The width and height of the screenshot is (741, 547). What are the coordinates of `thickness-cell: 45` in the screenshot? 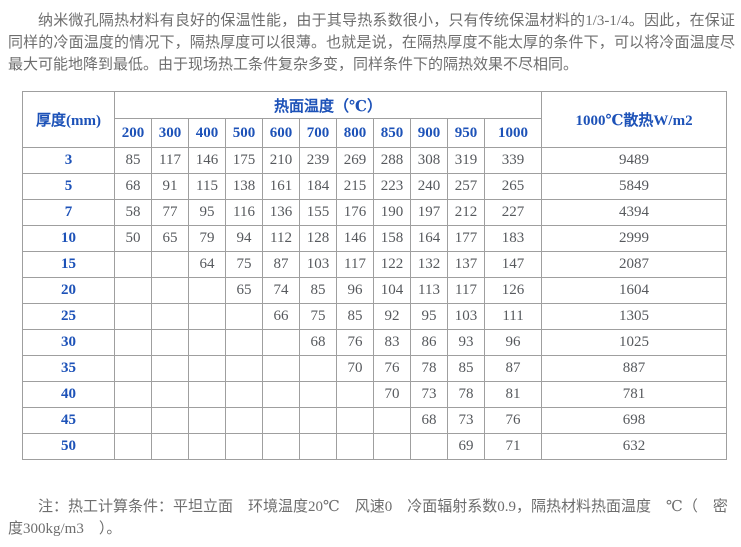 It's located at (68, 420).